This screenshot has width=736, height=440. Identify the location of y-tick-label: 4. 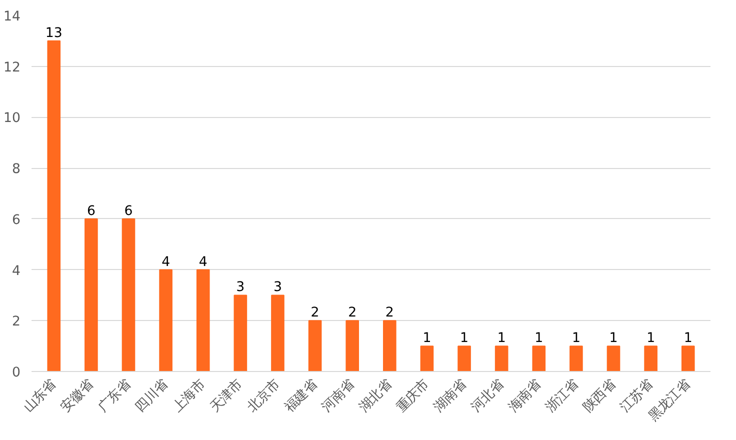
(16, 271).